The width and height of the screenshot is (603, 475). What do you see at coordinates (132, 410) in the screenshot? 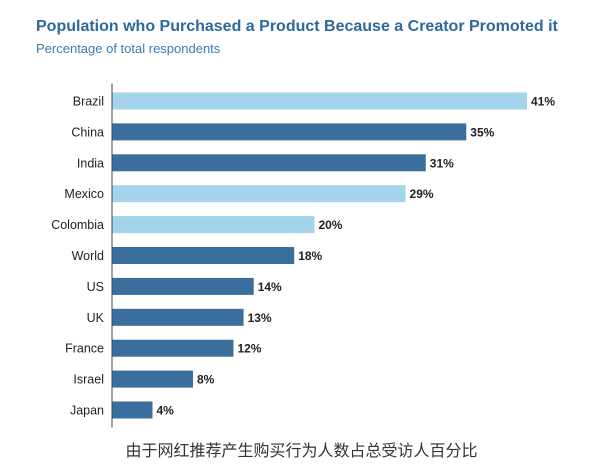
I see `bar-japan` at bounding box center [132, 410].